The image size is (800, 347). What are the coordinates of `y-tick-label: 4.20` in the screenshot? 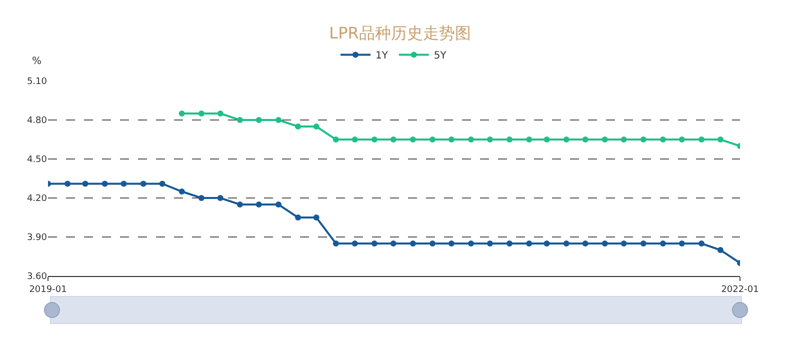 It's located at (37, 199).